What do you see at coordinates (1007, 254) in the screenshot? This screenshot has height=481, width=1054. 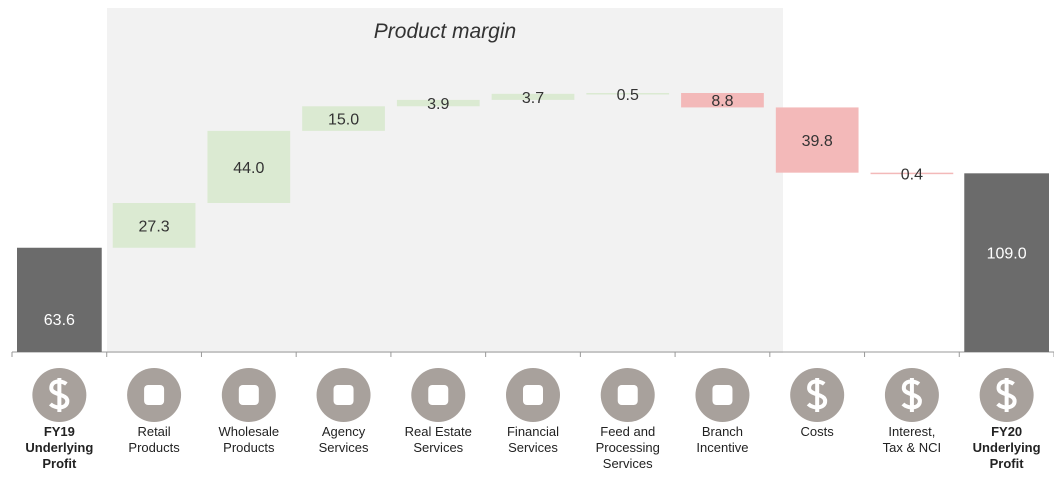 I see `value-label: 109.0` at bounding box center [1007, 254].